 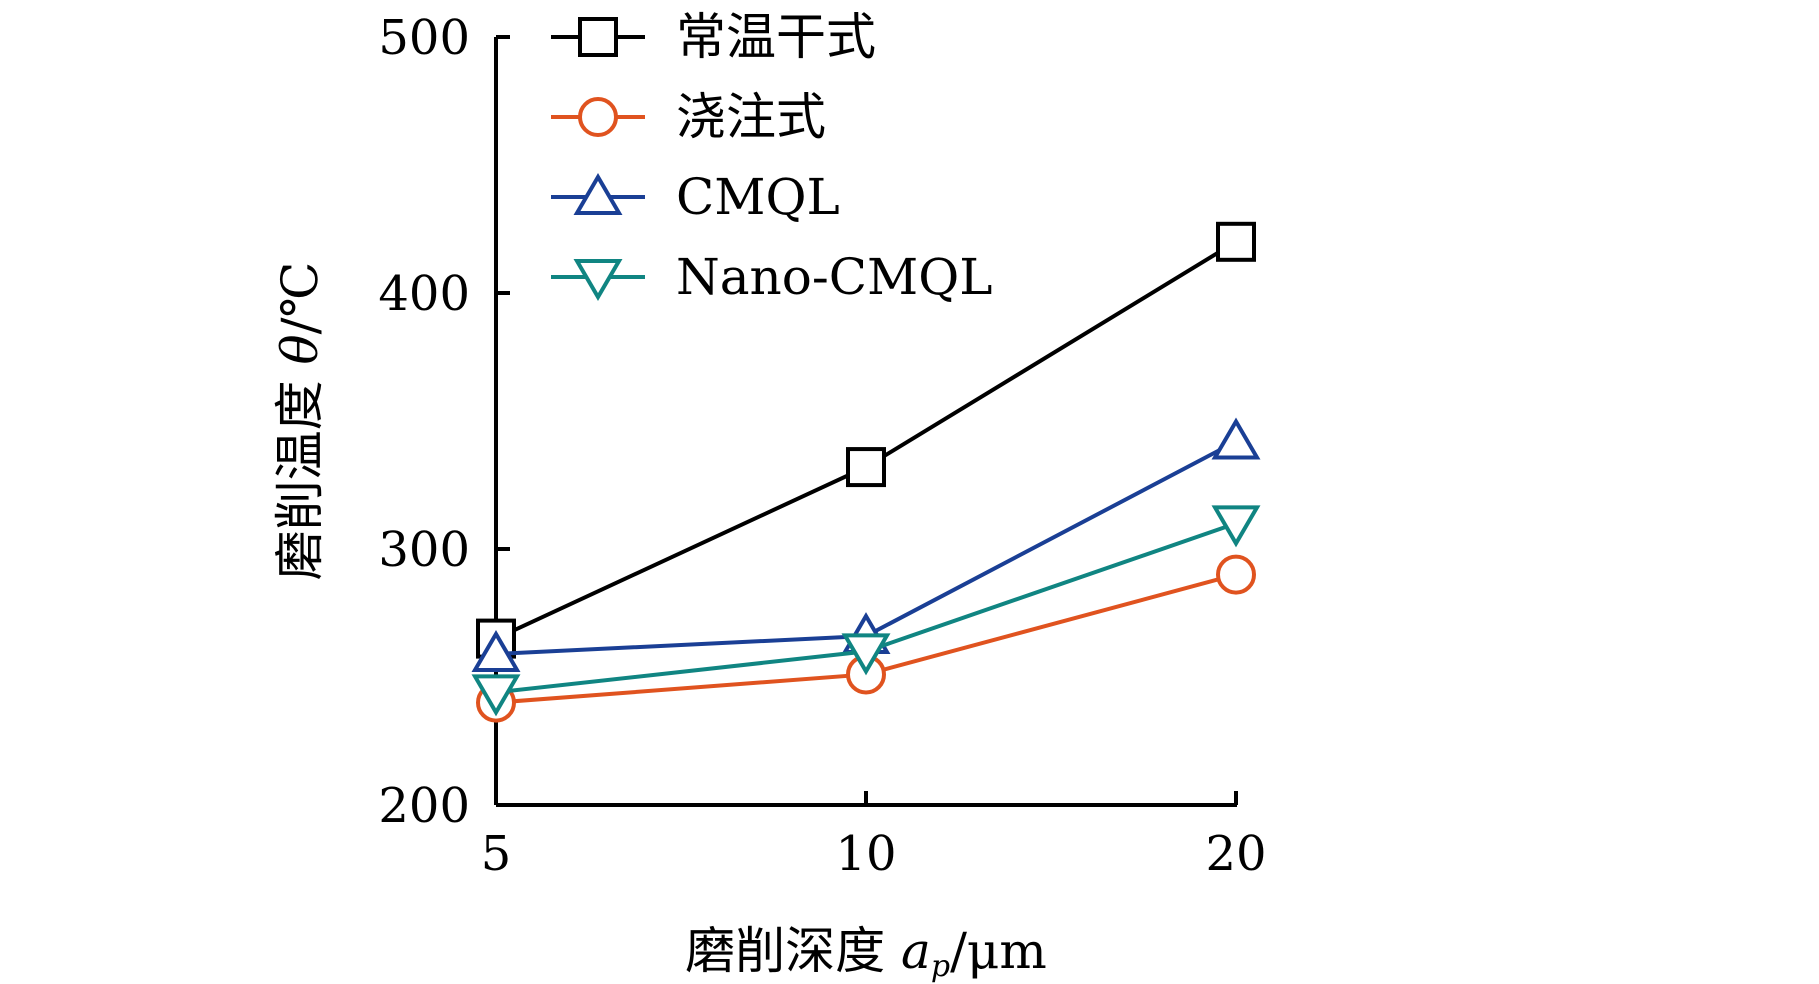 I want to click on legend-label: CMQL, so click(x=758, y=197).